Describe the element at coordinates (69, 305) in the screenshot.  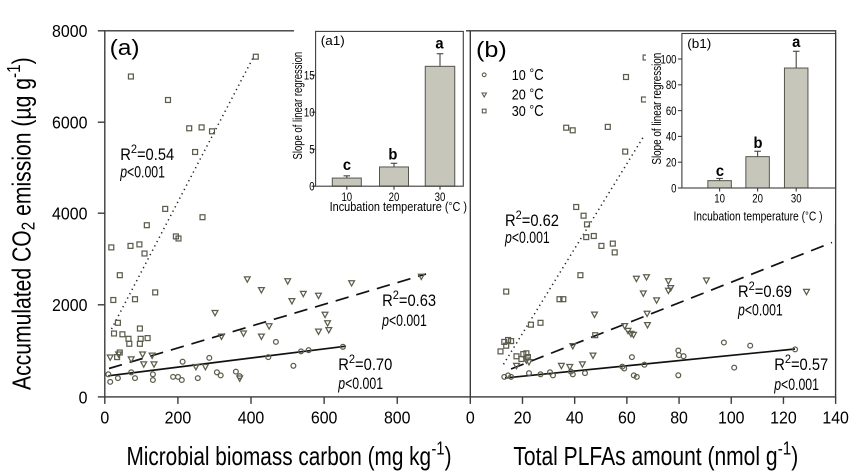
I see `svg-text: 2000` at that location.